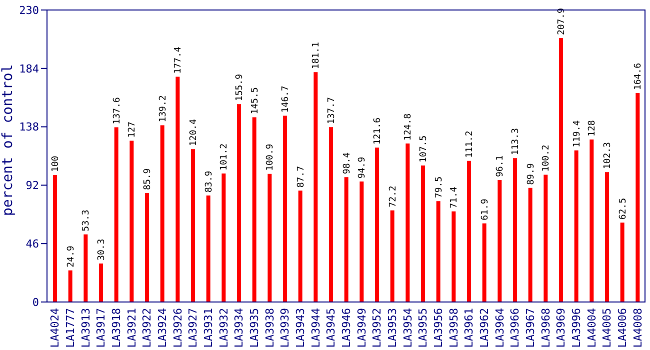  Describe the element at coordinates (331, 328) in the screenshot. I see `x-tick-label: LA3945` at that location.